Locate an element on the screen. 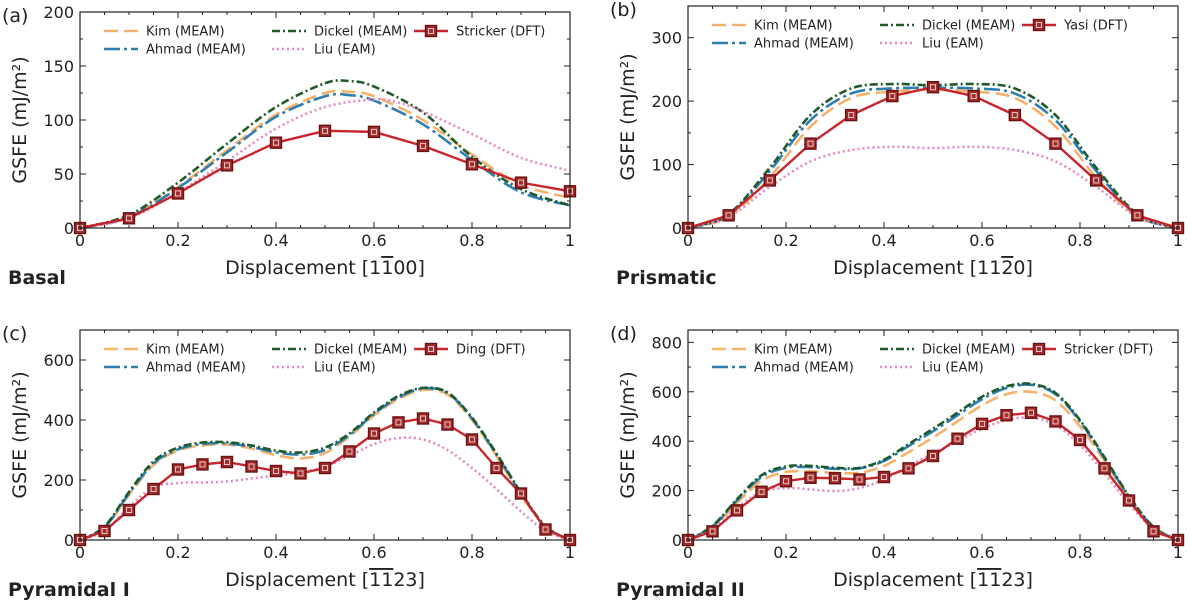 Image resolution: width=1192 pixels, height=601 pixels. panel-name: Pyramidal II is located at coordinates (680, 590).